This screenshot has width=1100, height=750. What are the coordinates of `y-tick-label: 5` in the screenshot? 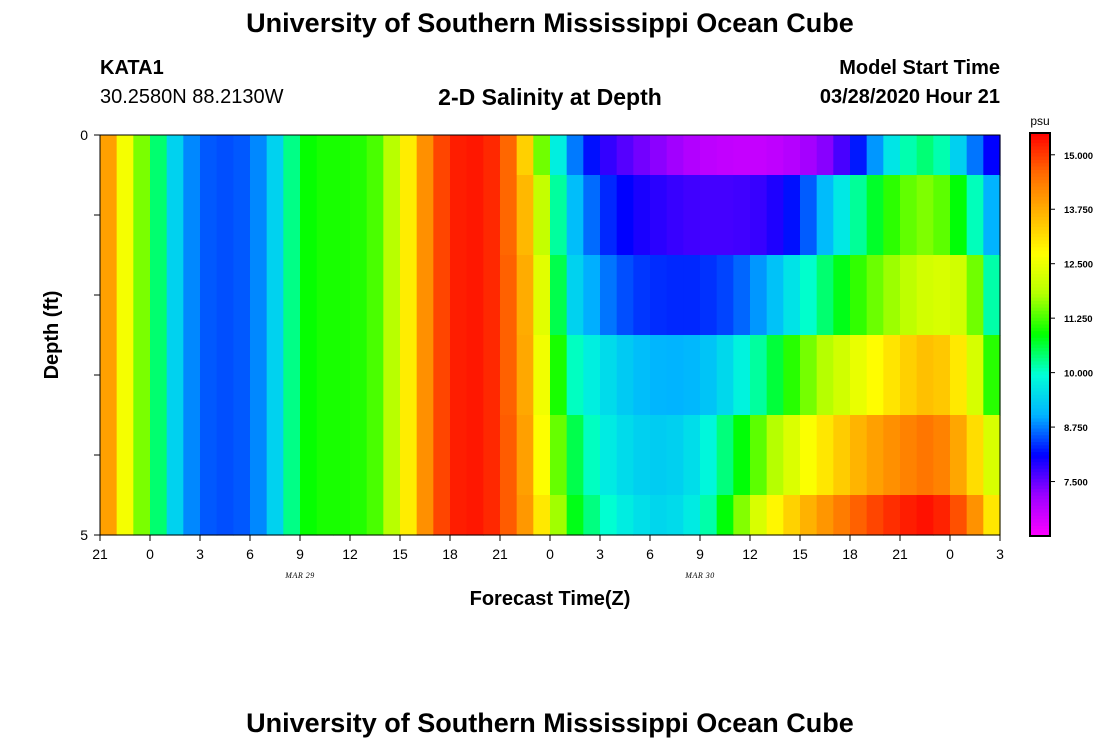 It's located at (84, 535).